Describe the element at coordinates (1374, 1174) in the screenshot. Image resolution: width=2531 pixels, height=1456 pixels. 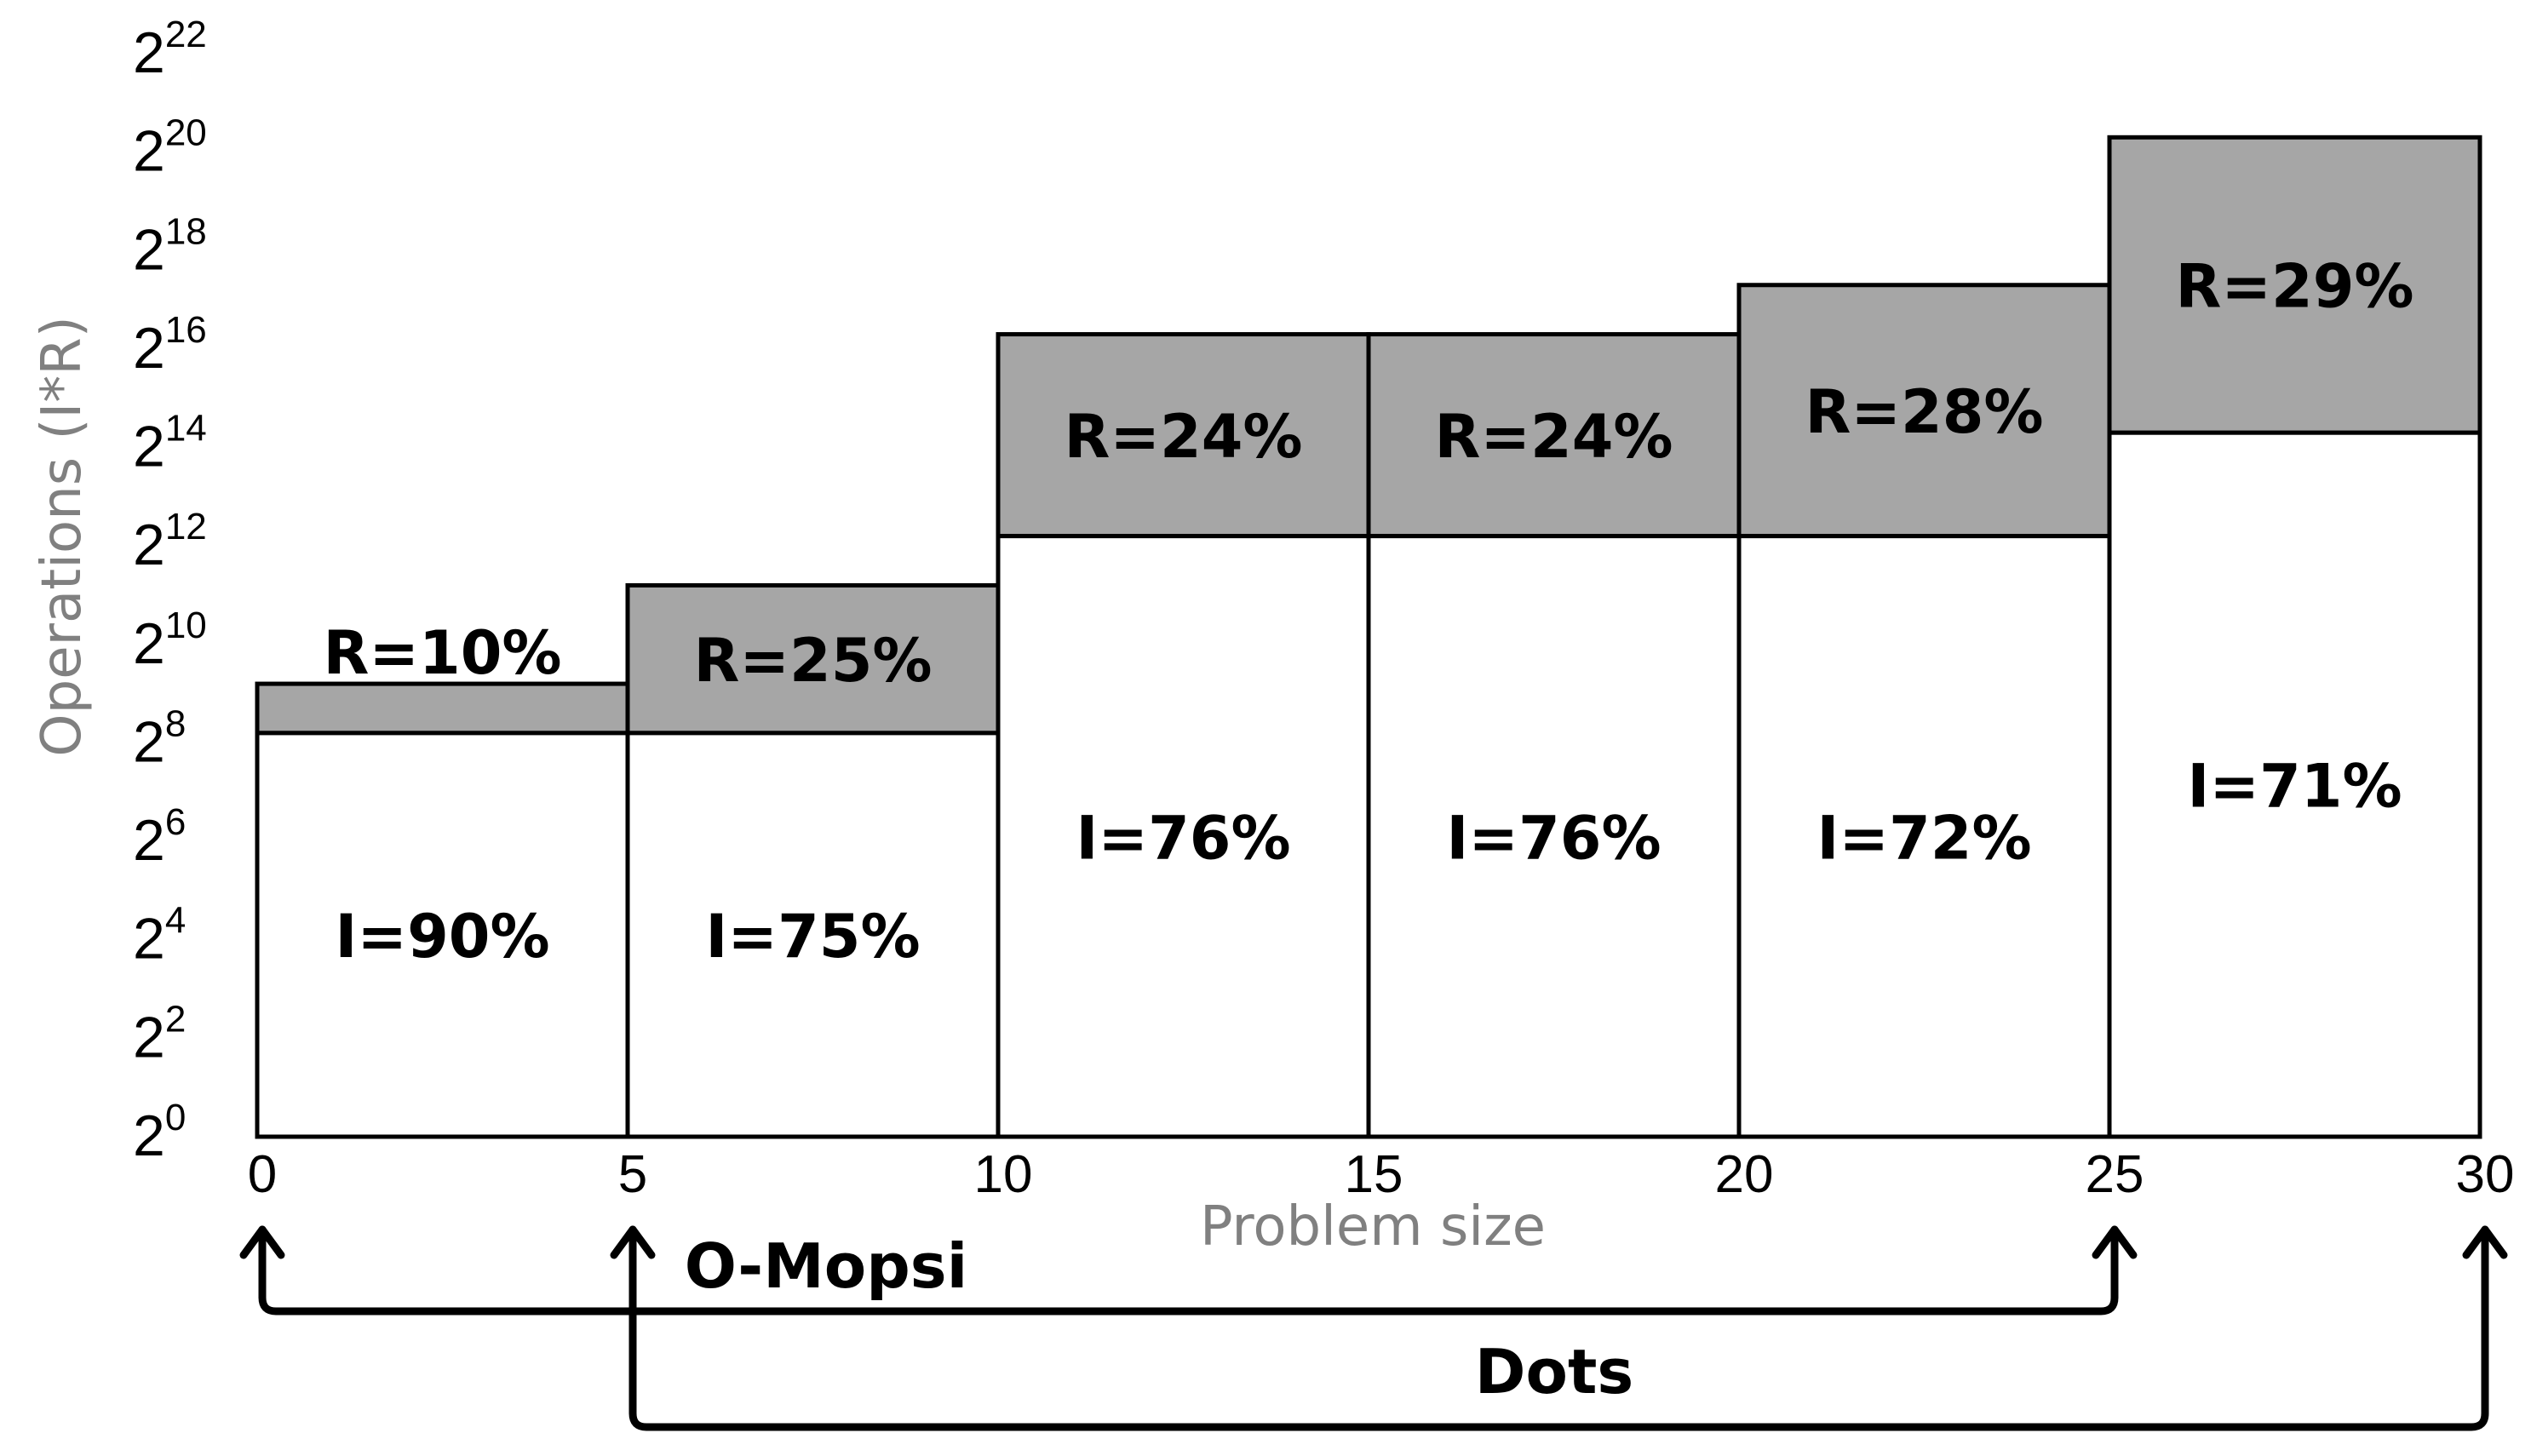
I see `x-tick-label-3: 15` at that location.